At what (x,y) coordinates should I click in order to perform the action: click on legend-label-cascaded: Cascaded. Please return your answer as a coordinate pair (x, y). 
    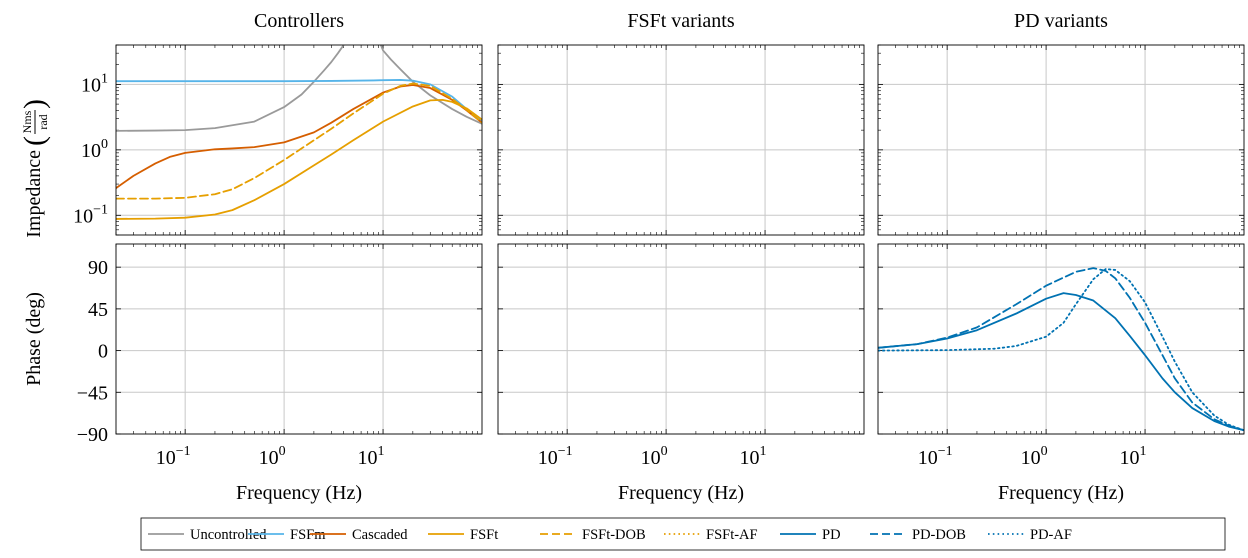
    Looking at the image, I should click on (380, 535).